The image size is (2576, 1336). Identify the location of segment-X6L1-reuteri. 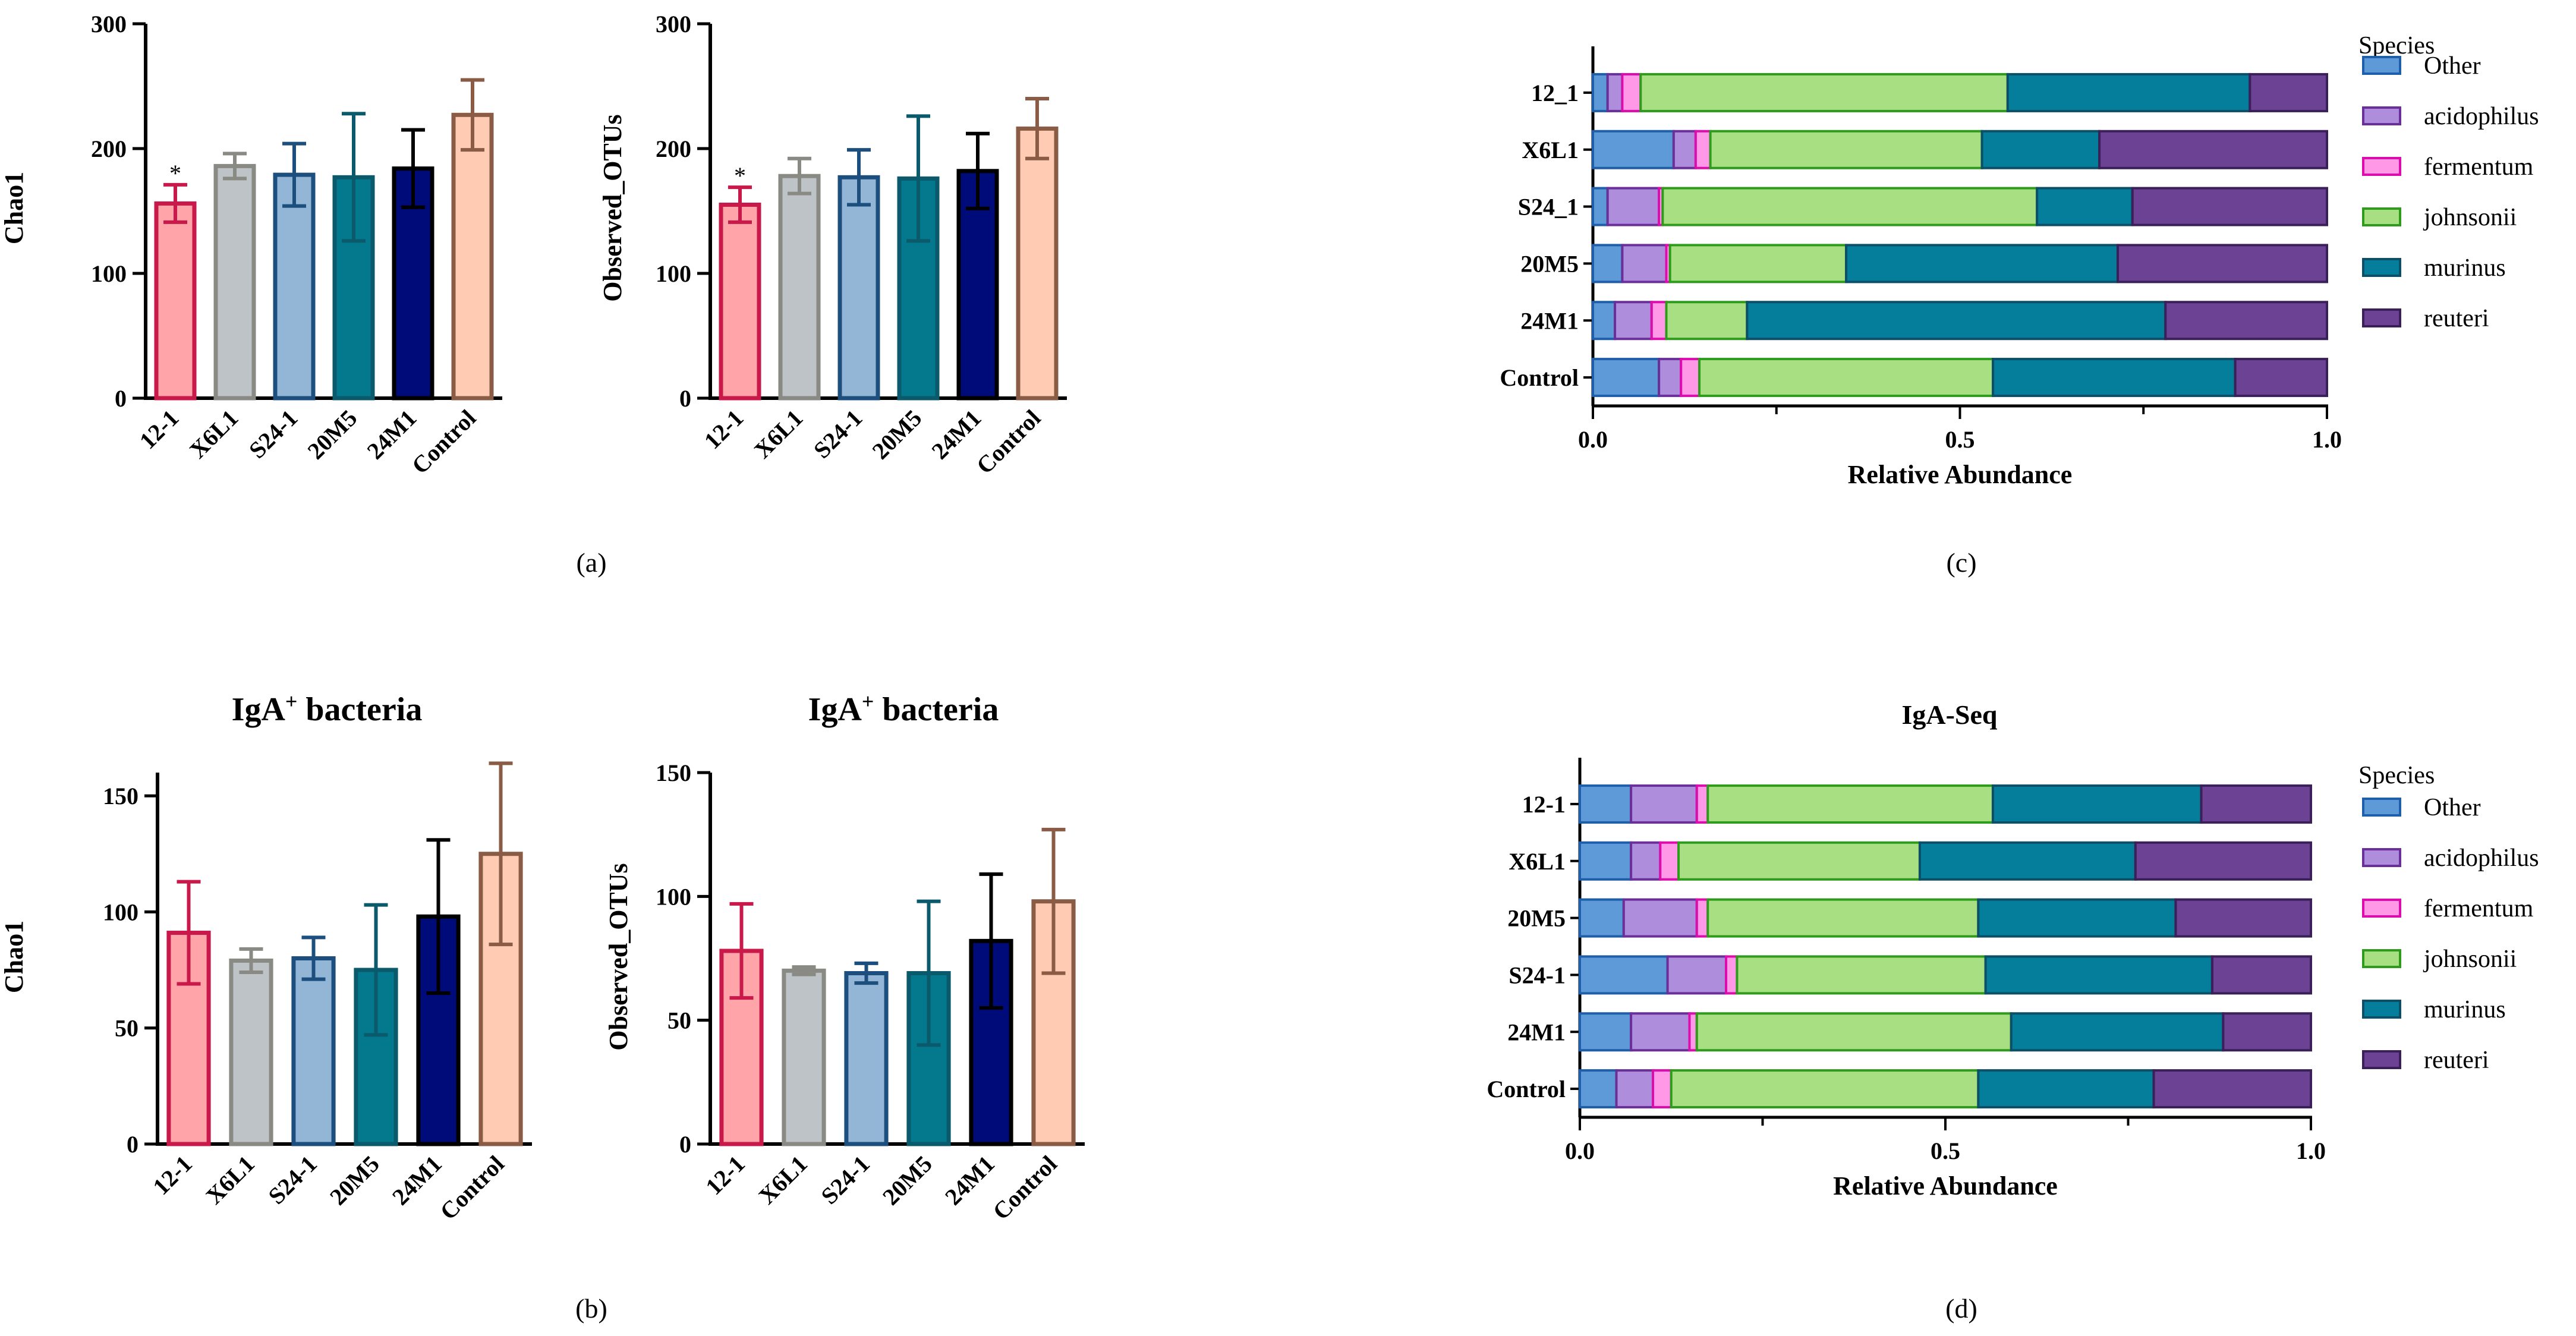
(2213, 149).